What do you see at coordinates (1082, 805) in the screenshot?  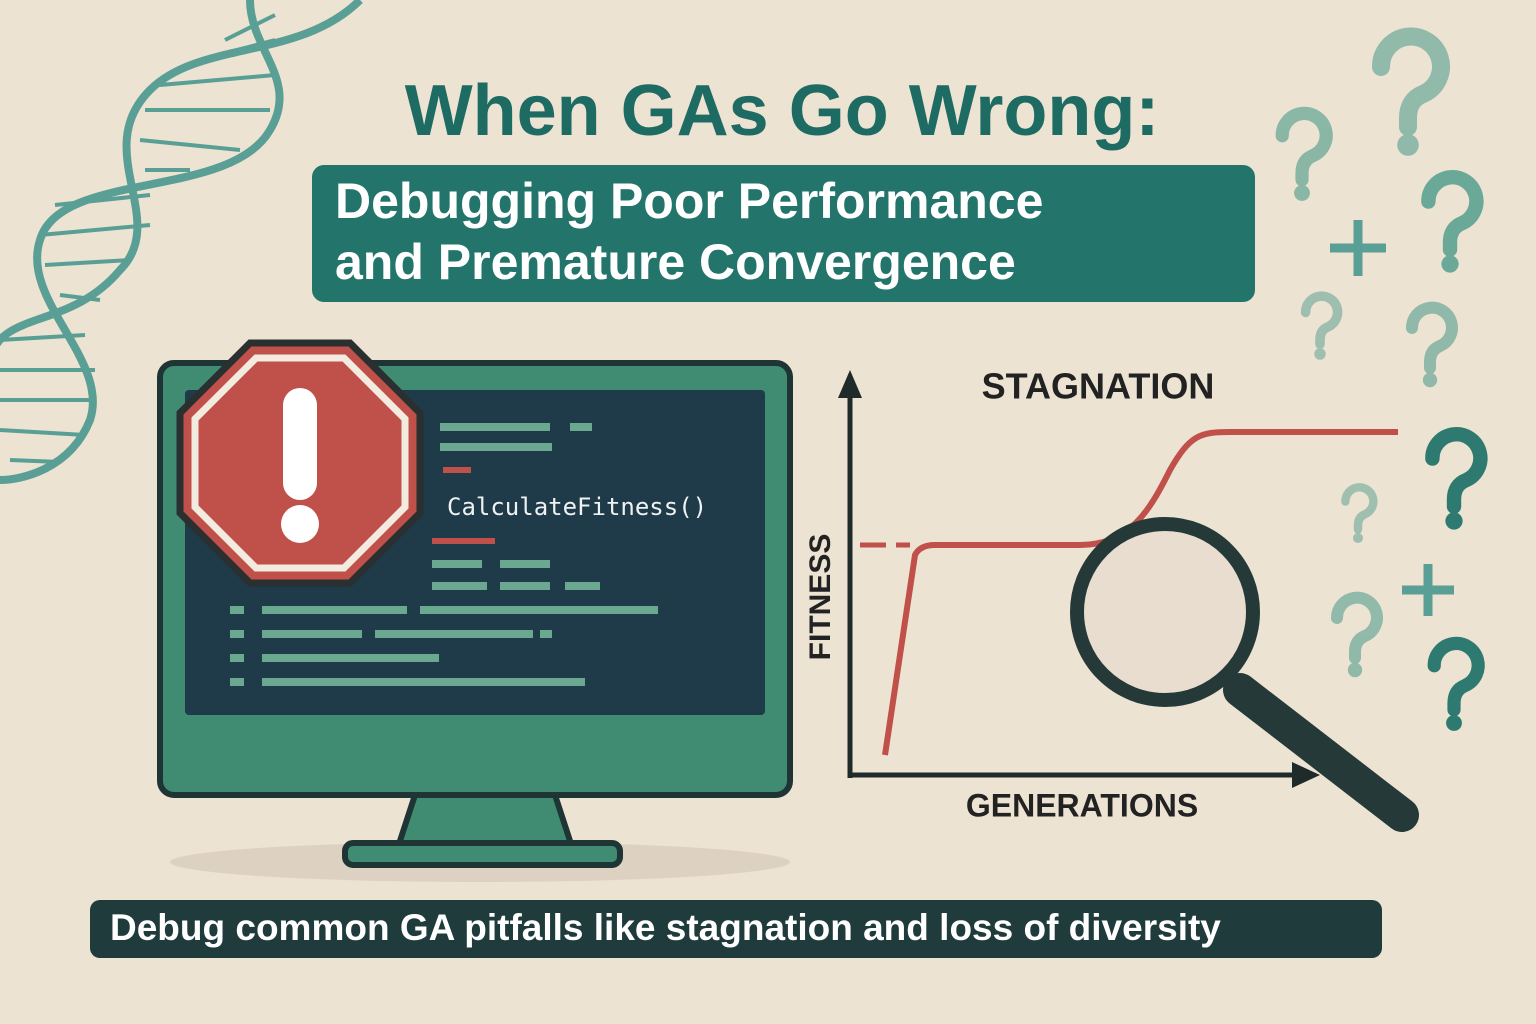 I see `x-axis-label: GENERATIONS` at bounding box center [1082, 805].